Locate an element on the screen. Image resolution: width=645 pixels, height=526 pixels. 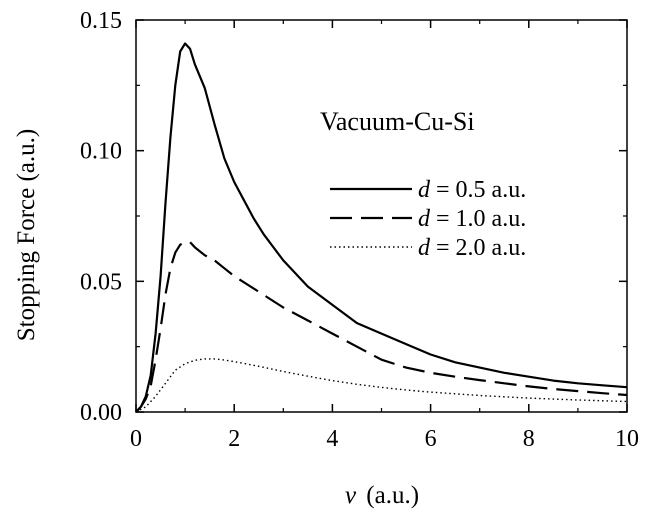
y-tick-label: 0.00 is located at coordinates (101, 413).